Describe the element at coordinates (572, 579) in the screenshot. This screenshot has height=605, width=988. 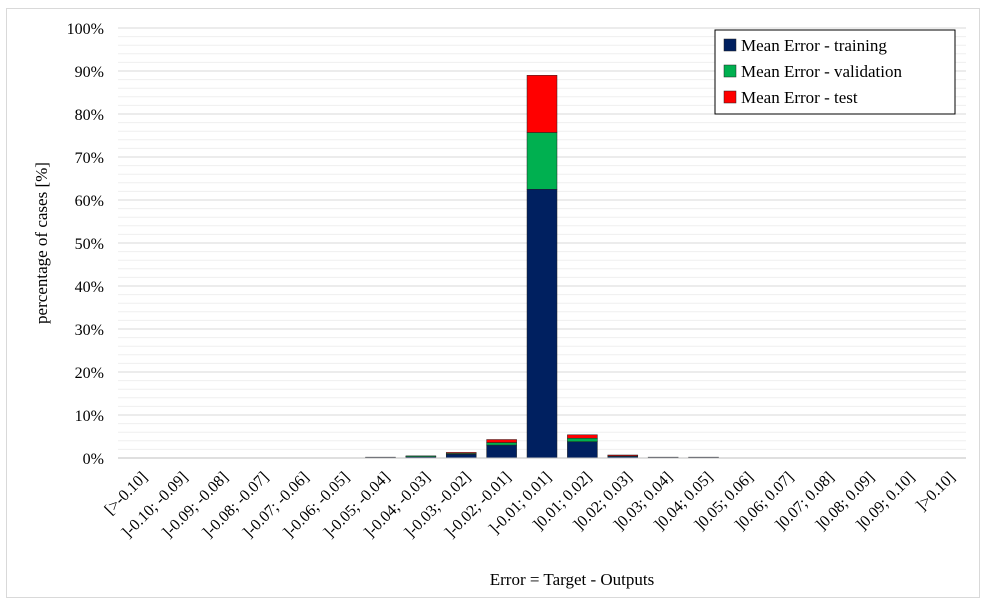
I see `x-axis-title: Error = Target - Outputs` at that location.